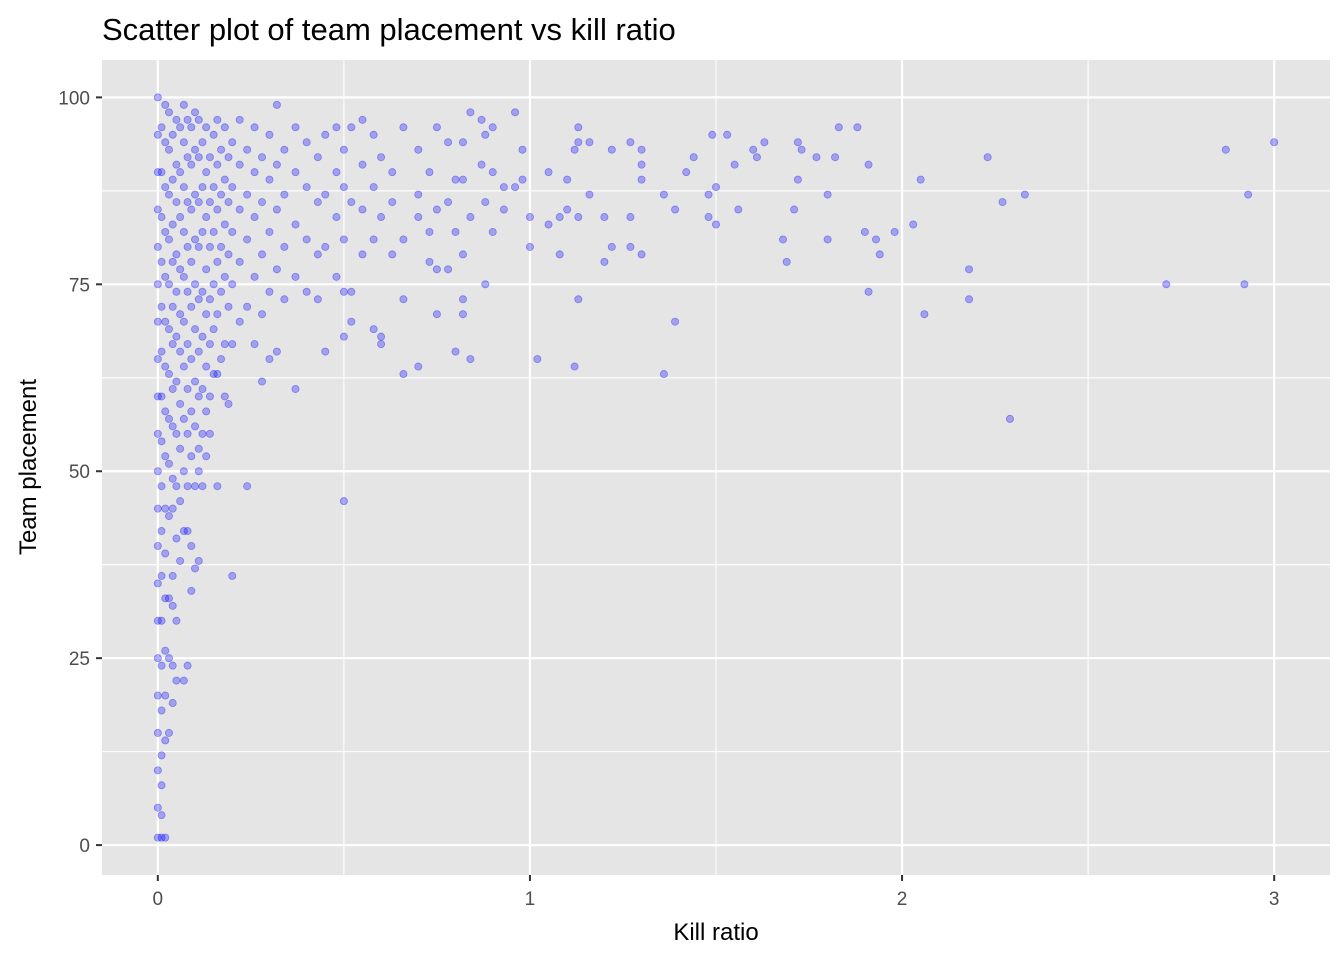 The height and width of the screenshot is (960, 1344). Describe the element at coordinates (902, 899) in the screenshot. I see `x-tick-label: 2` at that location.